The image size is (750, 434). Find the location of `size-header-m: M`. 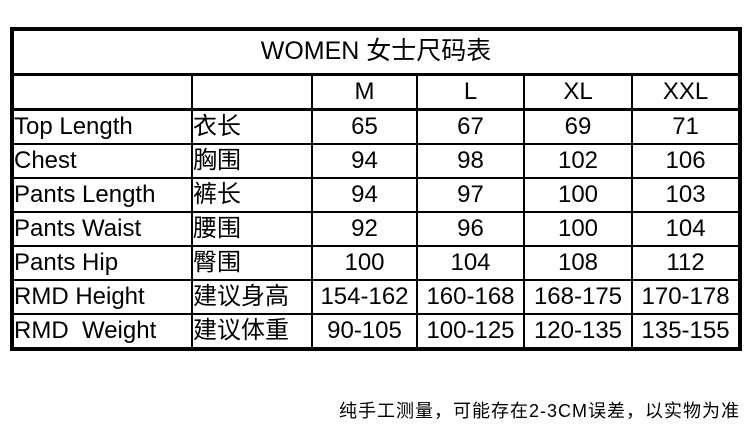

size-header-m: M is located at coordinates (364, 92).